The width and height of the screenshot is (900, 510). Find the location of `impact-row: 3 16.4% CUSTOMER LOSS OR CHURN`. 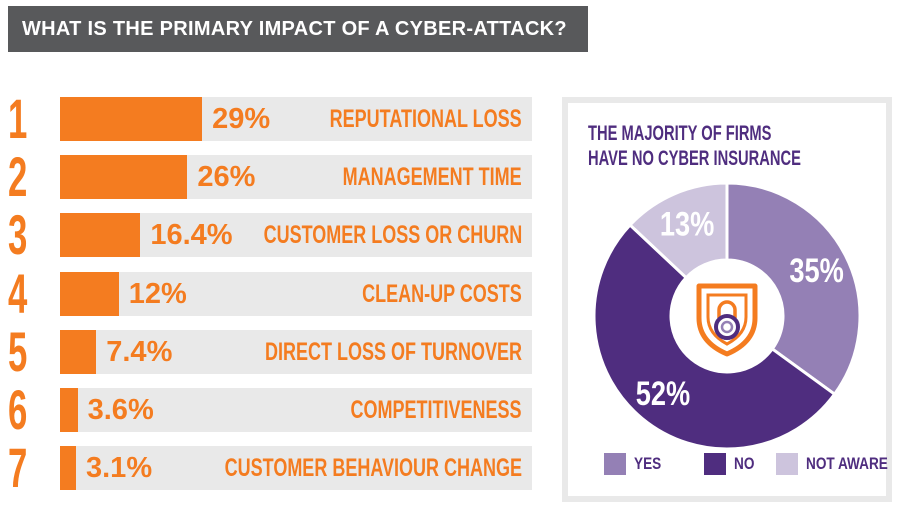

impact-row: 3 16.4% CUSTOMER LOSS OR CHURN is located at coordinates (270, 235).